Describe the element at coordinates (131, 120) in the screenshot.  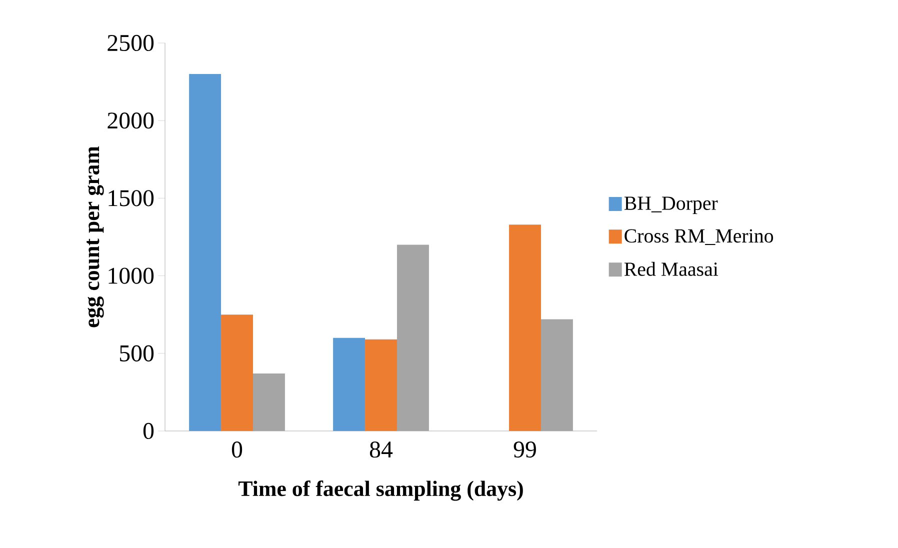
I see `y-tick-label: 2000` at that location.